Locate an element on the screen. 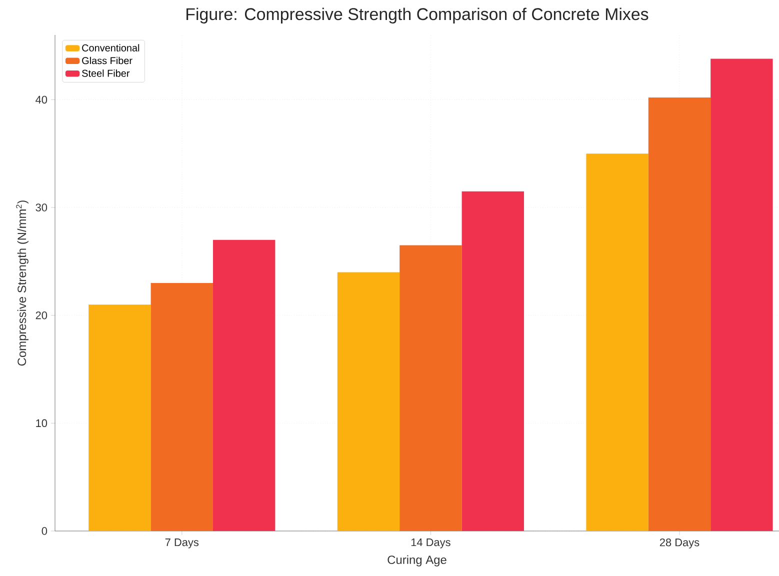 This screenshot has height=576, width=779. legend-label: Glass Fiber is located at coordinates (107, 60).